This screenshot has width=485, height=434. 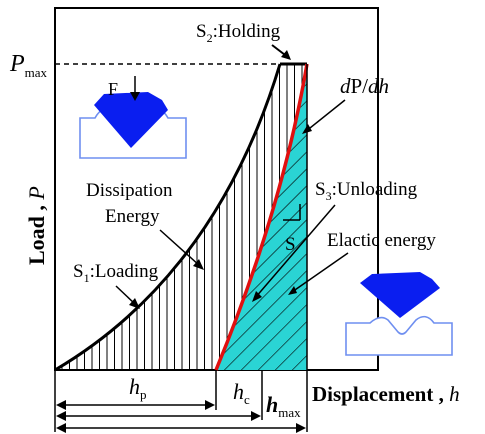 I want to click on force-arrowhead, so click(x=135, y=96).